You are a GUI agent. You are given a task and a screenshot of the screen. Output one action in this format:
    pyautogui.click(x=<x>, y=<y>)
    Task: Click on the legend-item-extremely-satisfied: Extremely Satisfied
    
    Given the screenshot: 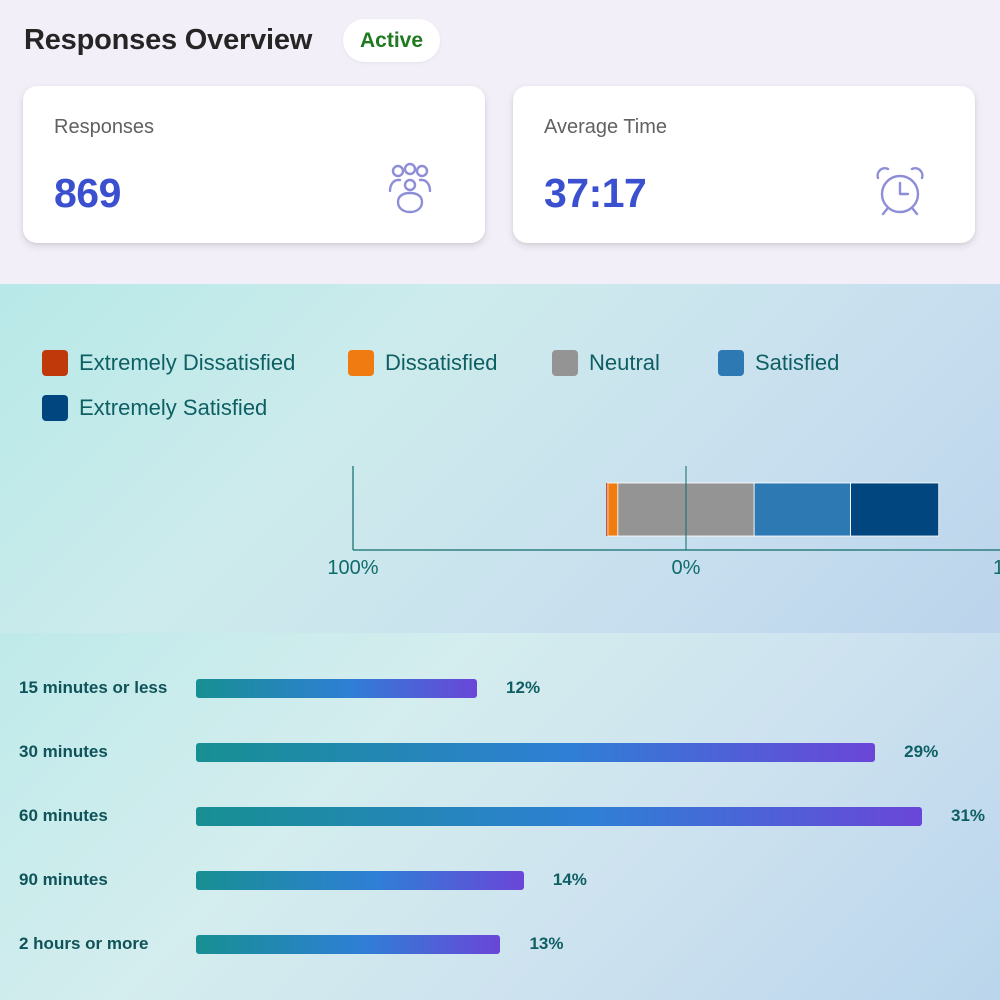 What is the action you would take?
    pyautogui.click(x=154, y=408)
    